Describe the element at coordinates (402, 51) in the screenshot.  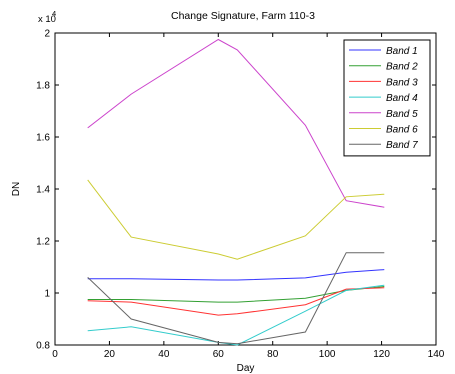
I see `legend-label-band-1: Band 1` at that location.